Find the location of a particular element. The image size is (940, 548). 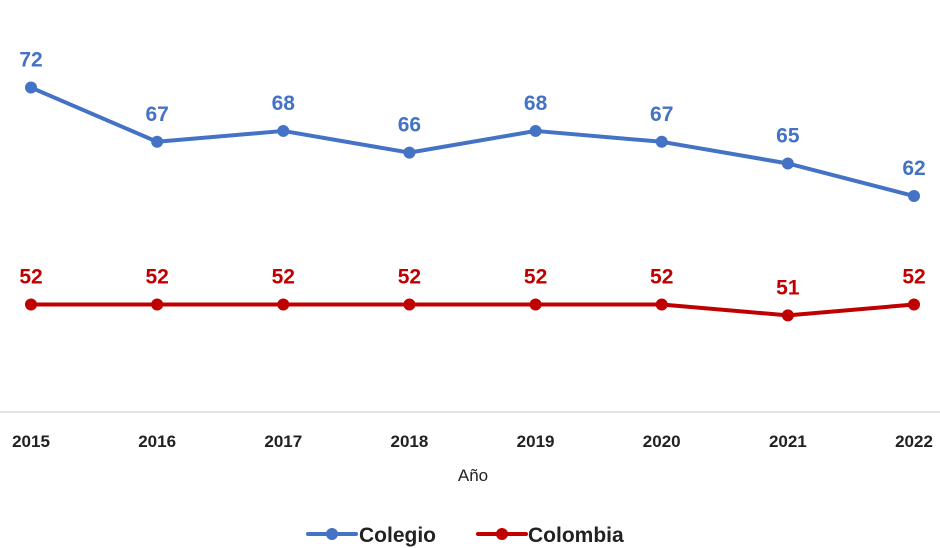

x-axis-ticks: 2015 2016 2017 2018 2019 2020 2021 2022 is located at coordinates (472, 441).